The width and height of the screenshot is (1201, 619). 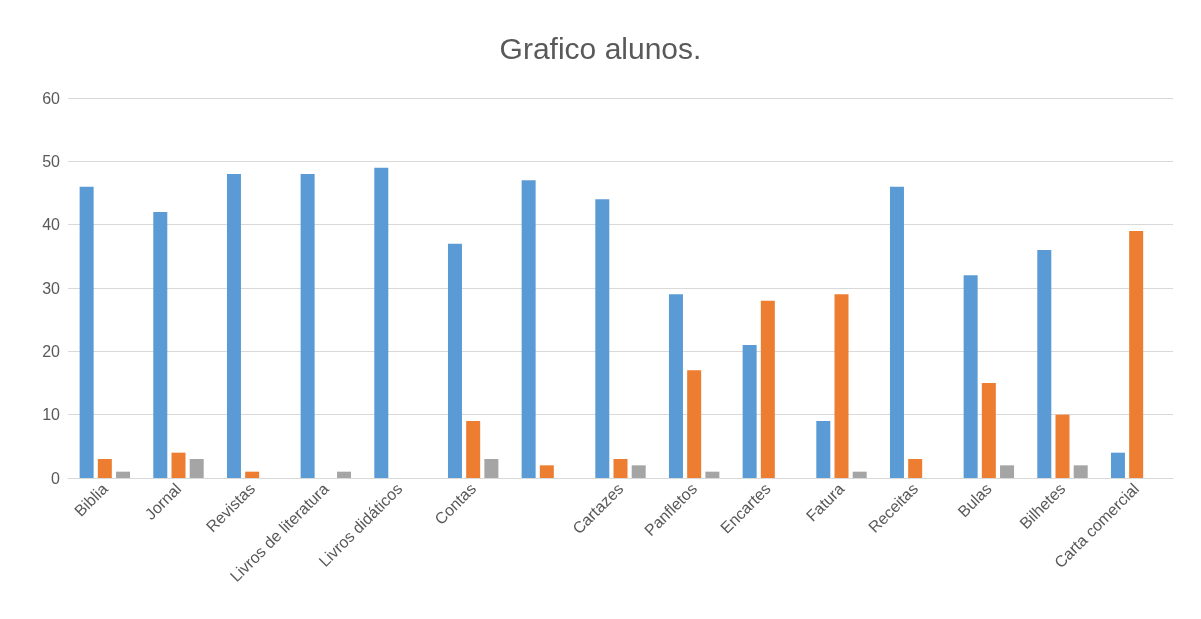 I want to click on y-tick-label: 40, so click(x=51, y=225).